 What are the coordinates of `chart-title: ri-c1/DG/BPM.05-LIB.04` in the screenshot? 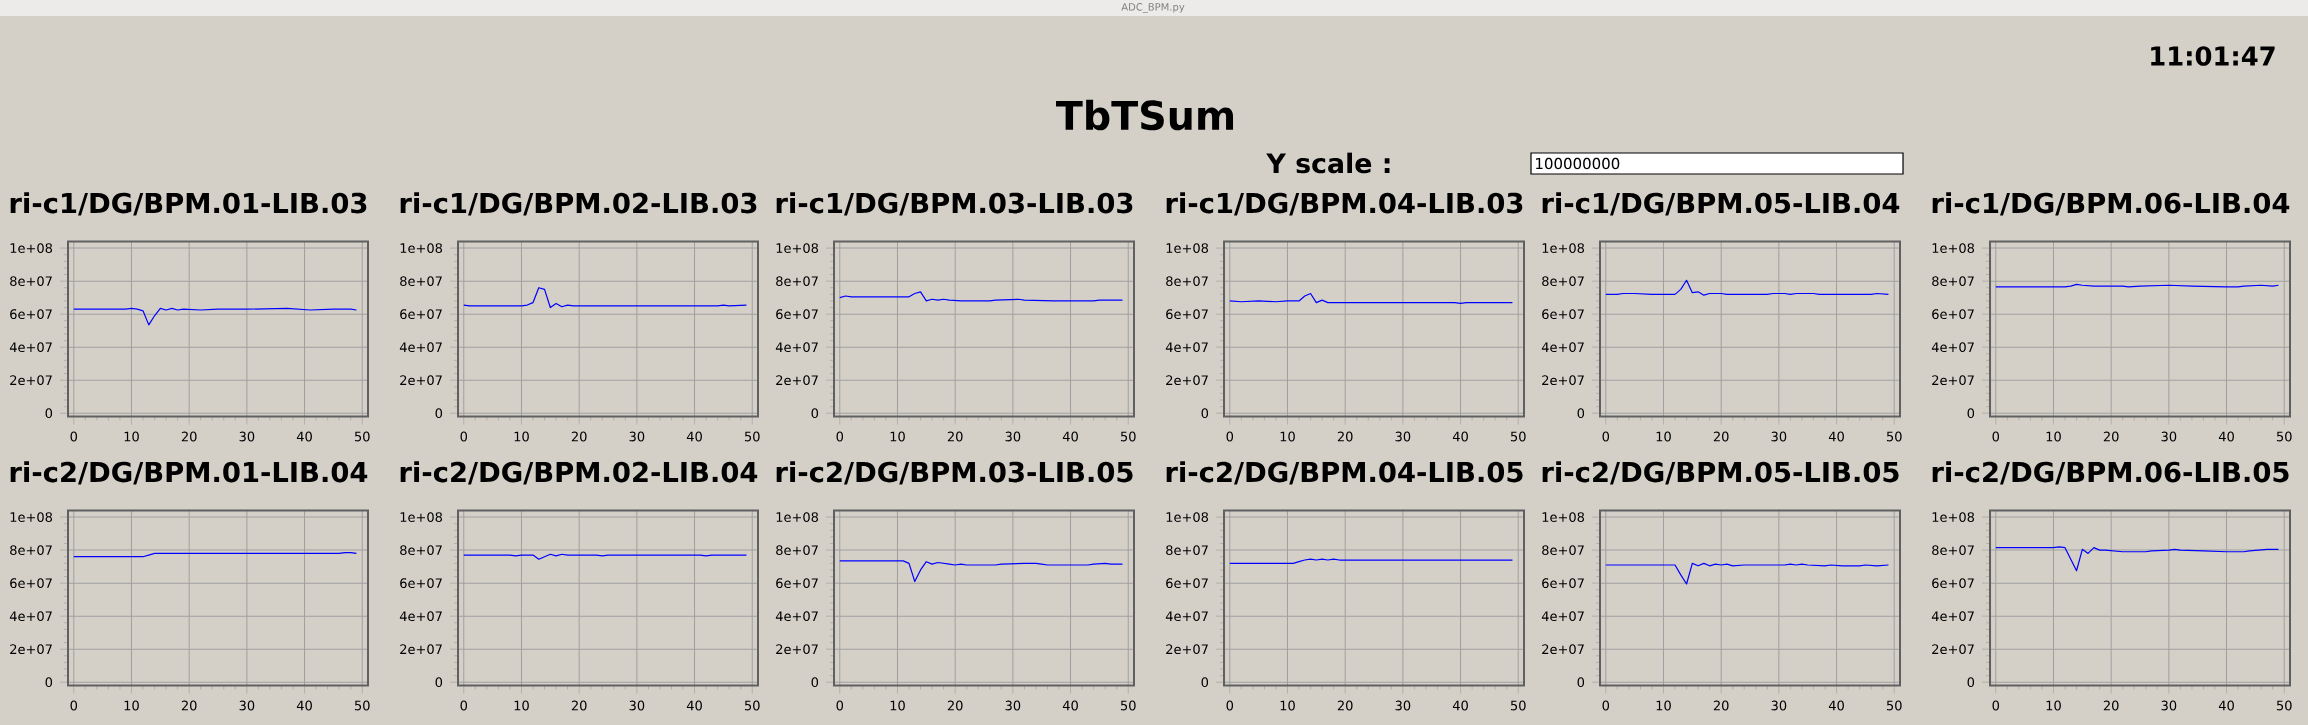 It's located at (1721, 204).